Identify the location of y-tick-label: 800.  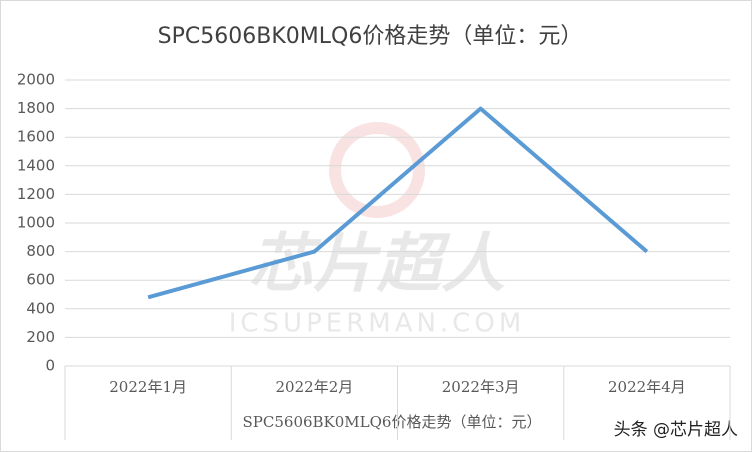
(40, 251).